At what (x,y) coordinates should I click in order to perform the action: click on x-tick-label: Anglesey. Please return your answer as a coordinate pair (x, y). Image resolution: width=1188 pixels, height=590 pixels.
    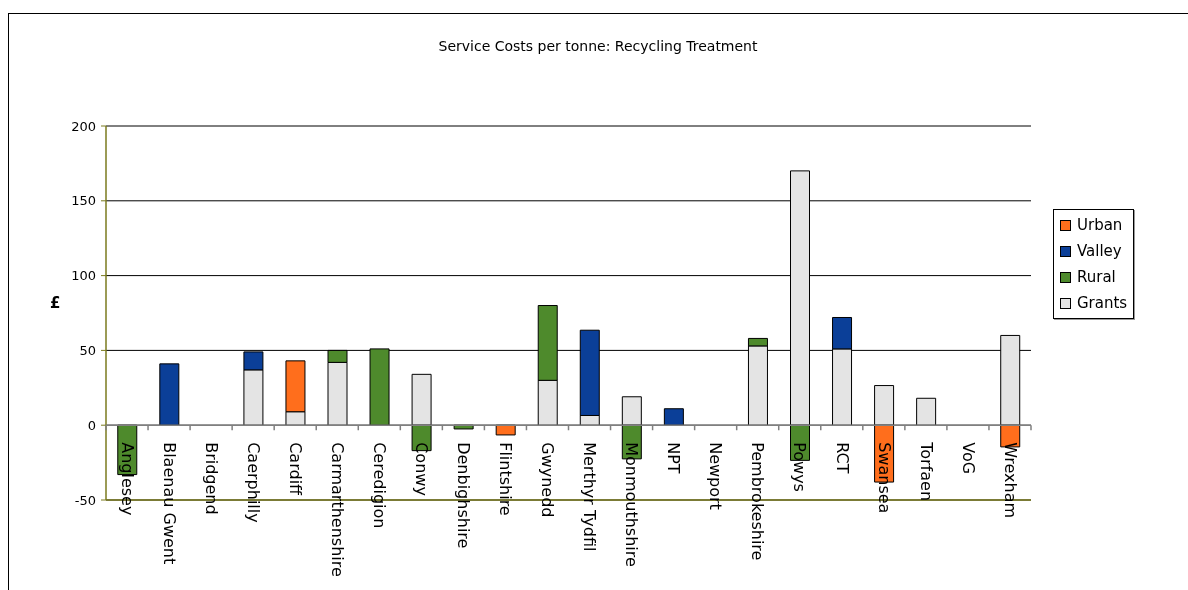
    Looking at the image, I should click on (127, 479).